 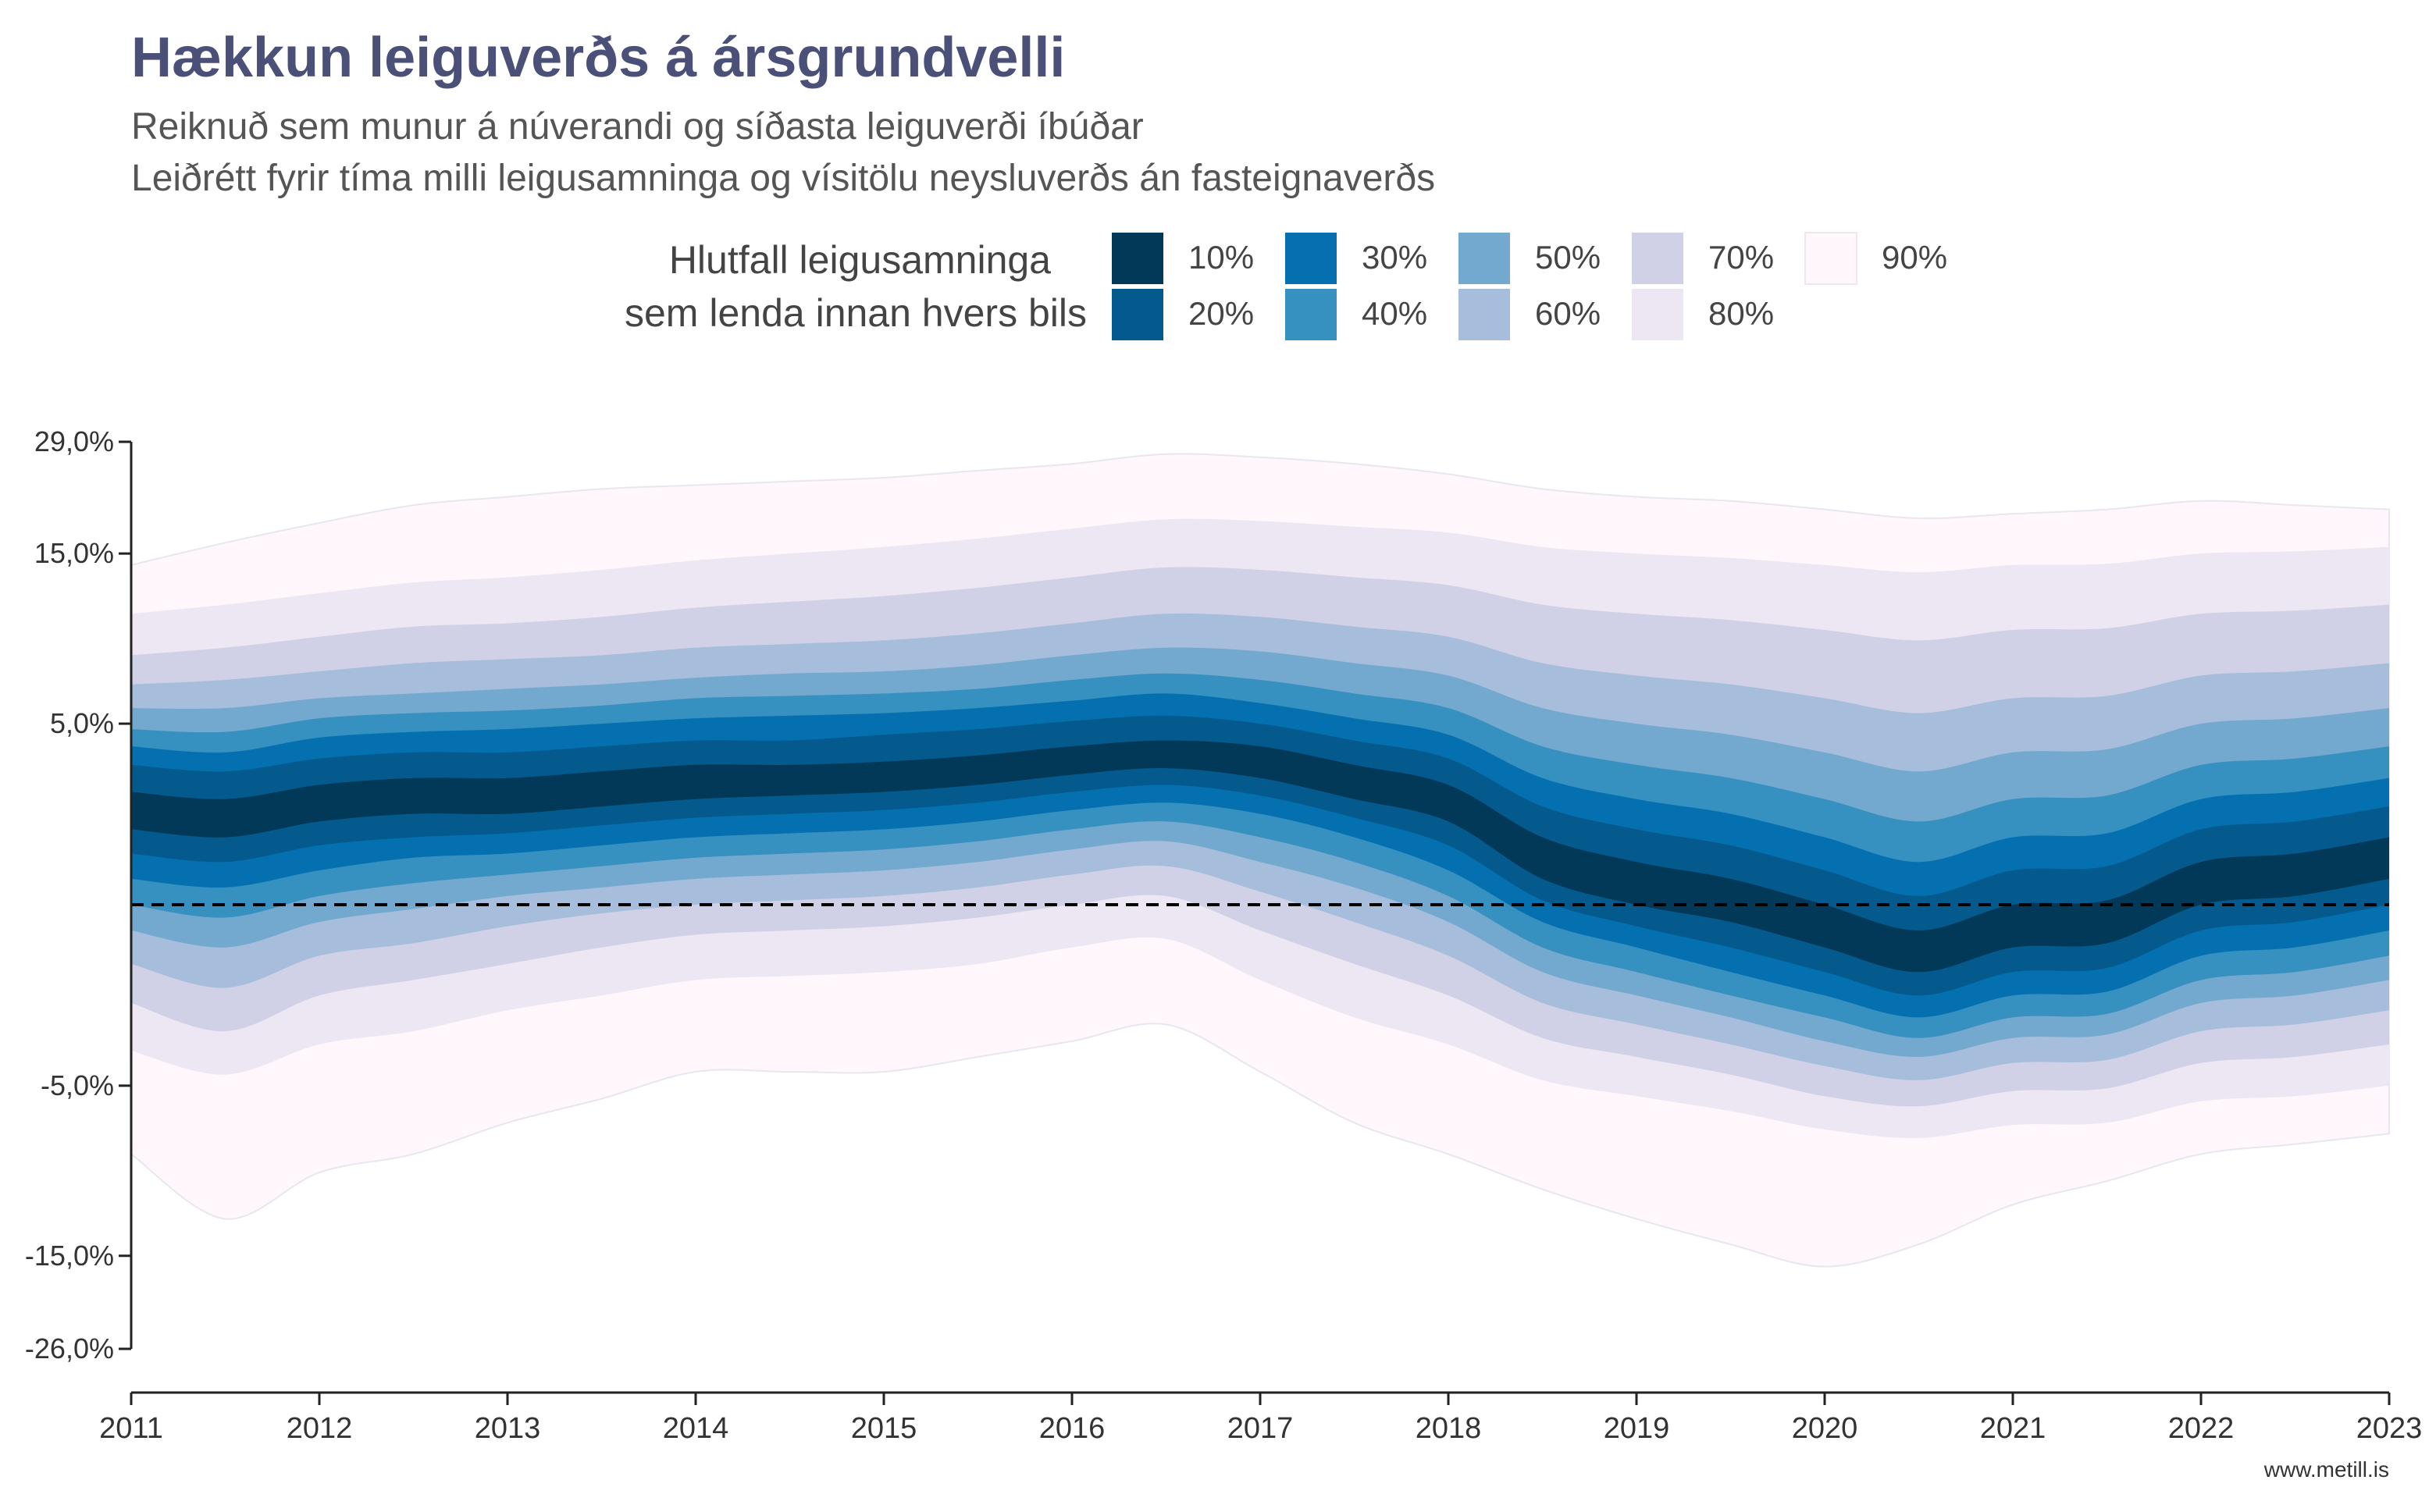 I want to click on legend-swatch-70pct, so click(x=1657, y=258).